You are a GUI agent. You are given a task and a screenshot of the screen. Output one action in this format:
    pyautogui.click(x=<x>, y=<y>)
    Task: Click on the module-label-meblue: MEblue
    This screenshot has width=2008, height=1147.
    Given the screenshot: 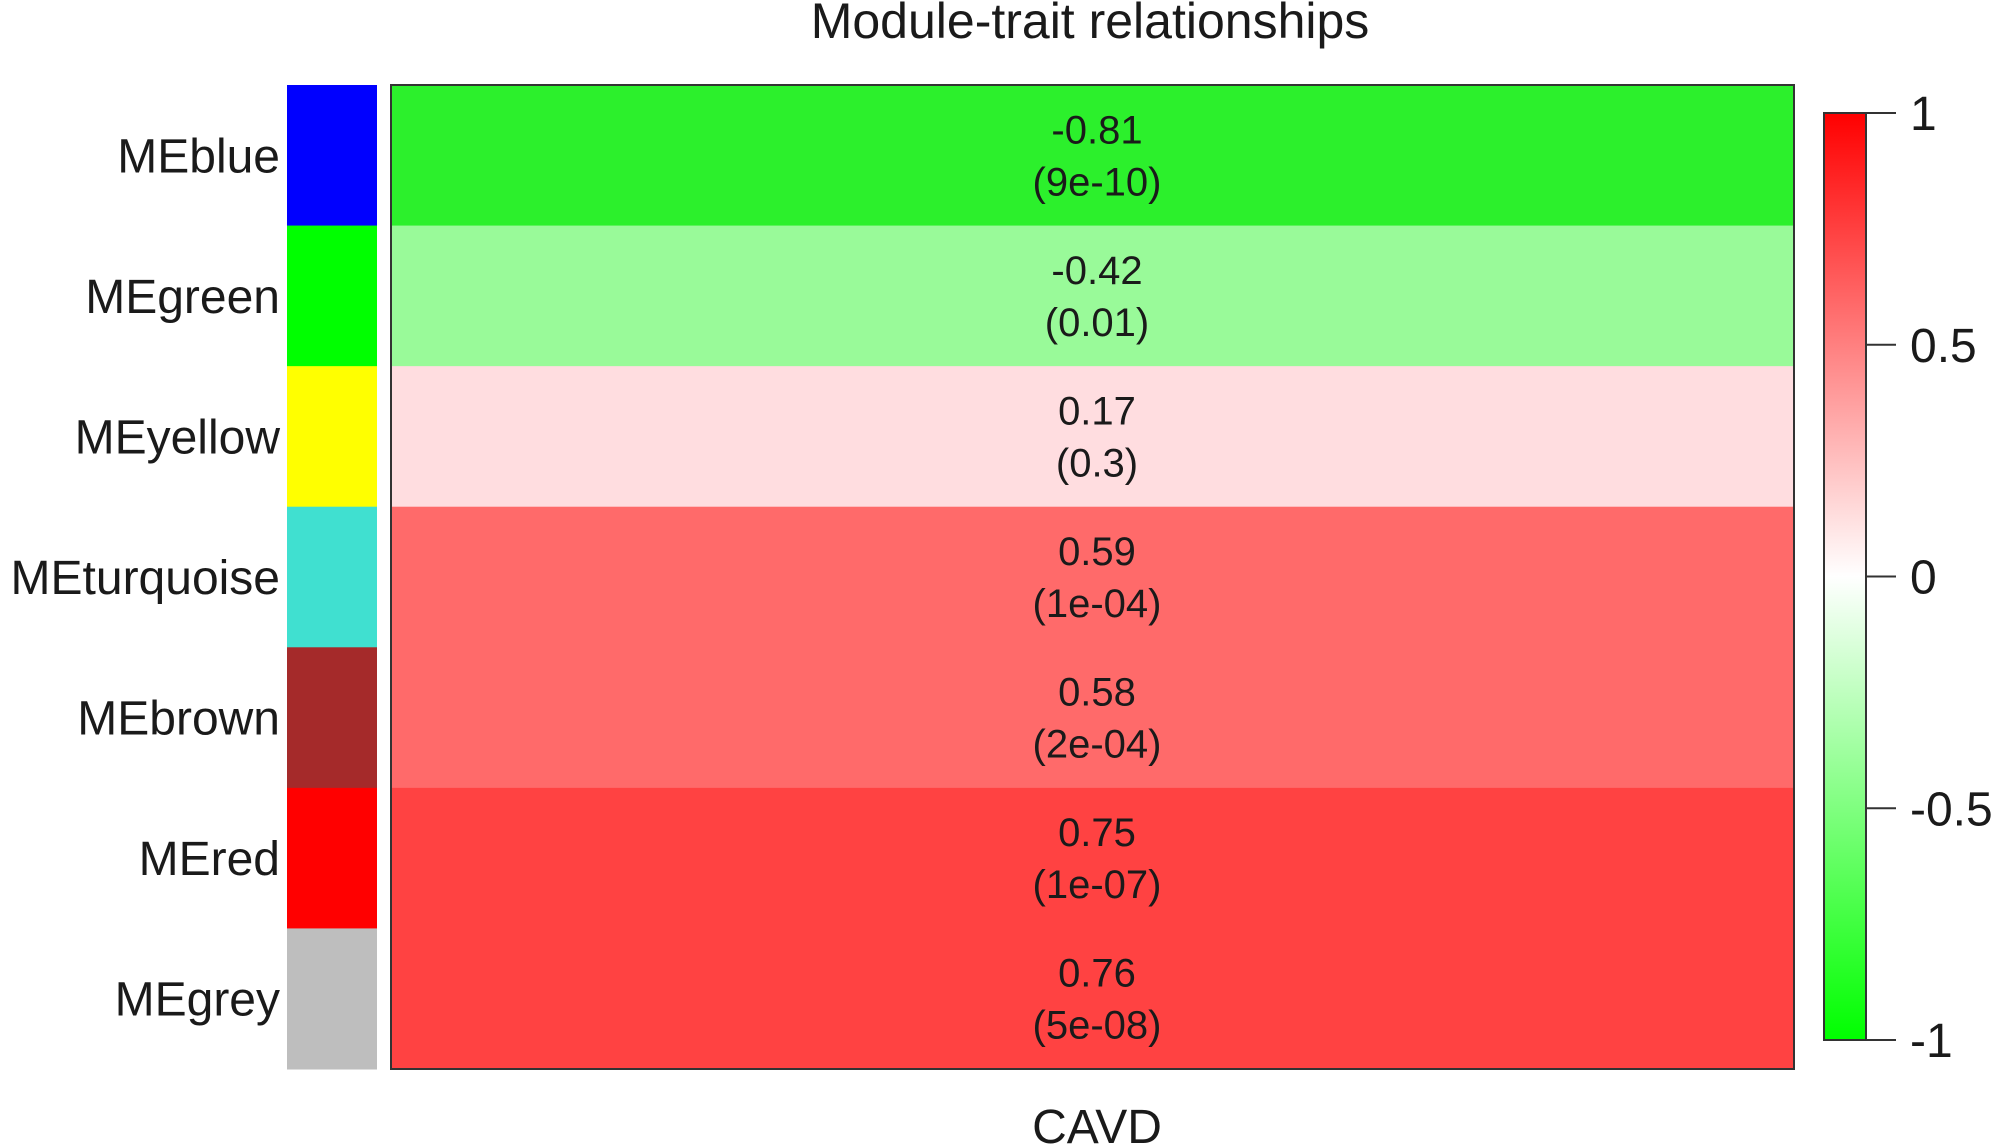 What is the action you would take?
    pyautogui.click(x=198, y=156)
    